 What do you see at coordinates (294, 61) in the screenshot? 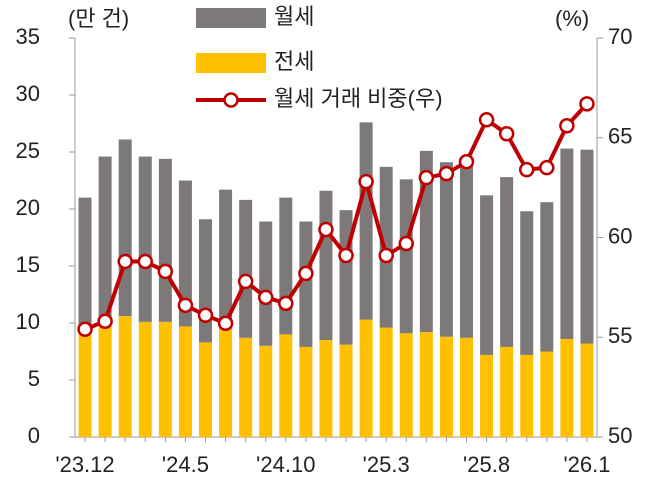
I see `legend-label: 전세` at bounding box center [294, 61].